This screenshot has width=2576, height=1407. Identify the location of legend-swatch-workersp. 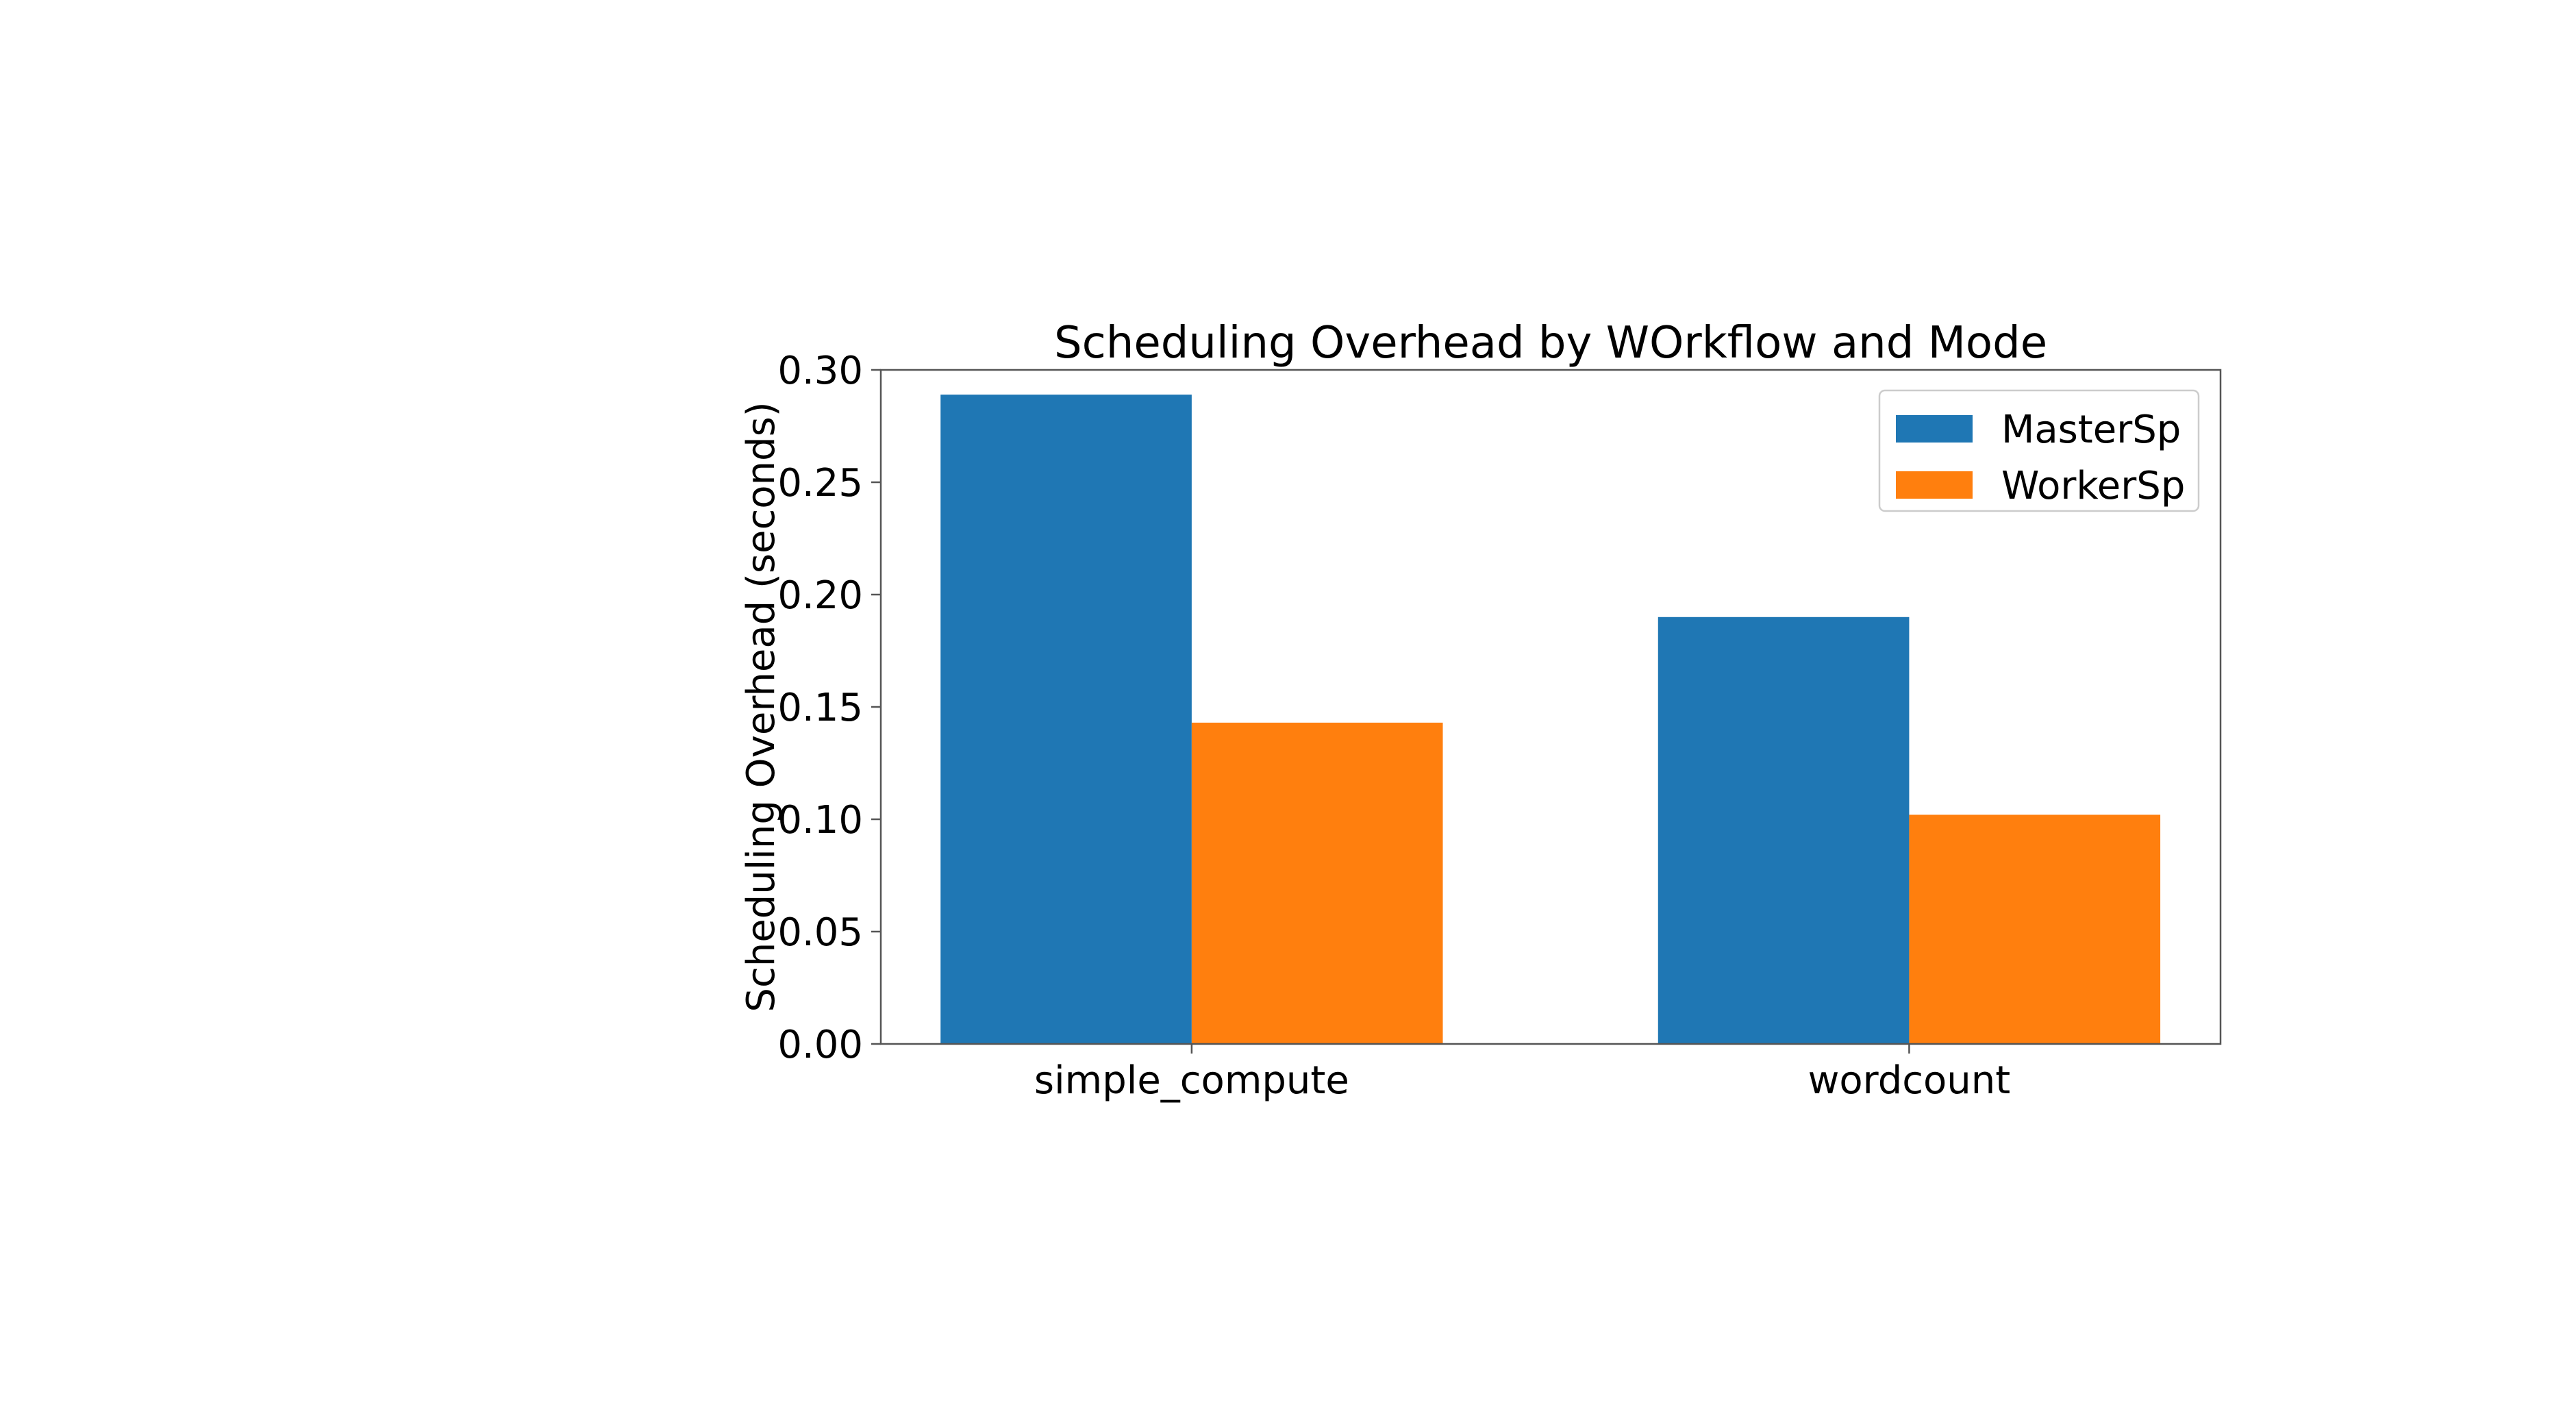
(1934, 485).